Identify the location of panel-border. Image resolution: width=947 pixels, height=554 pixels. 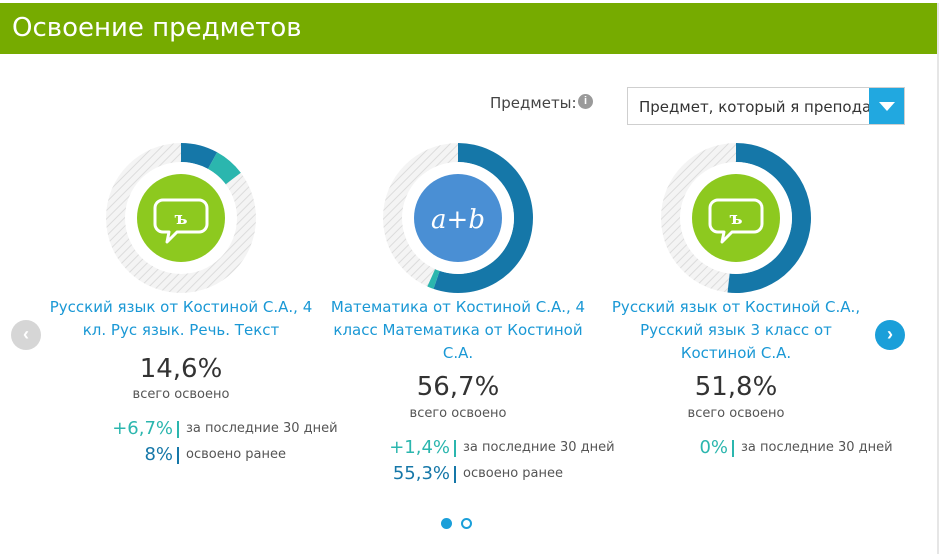
(938, 278).